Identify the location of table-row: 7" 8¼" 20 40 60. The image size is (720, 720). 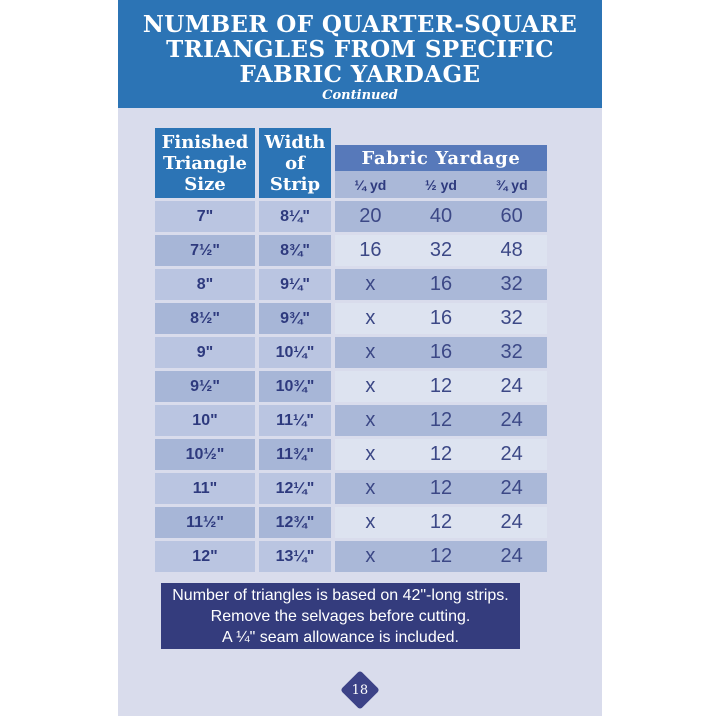
(351, 216).